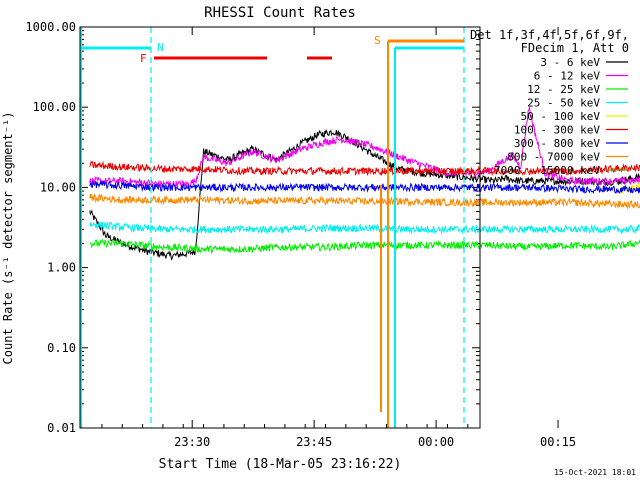 The image size is (640, 480). What do you see at coordinates (143, 58) in the screenshot?
I see `flare-label: F` at bounding box center [143, 58].